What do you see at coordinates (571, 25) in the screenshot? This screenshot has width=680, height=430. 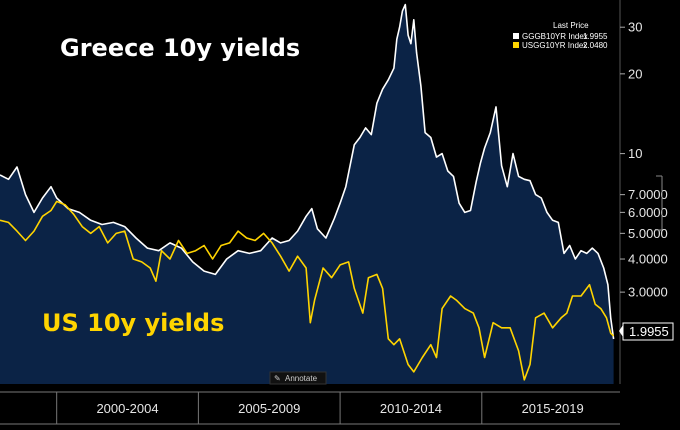 I see `legend-header: Last Price` at bounding box center [571, 25].